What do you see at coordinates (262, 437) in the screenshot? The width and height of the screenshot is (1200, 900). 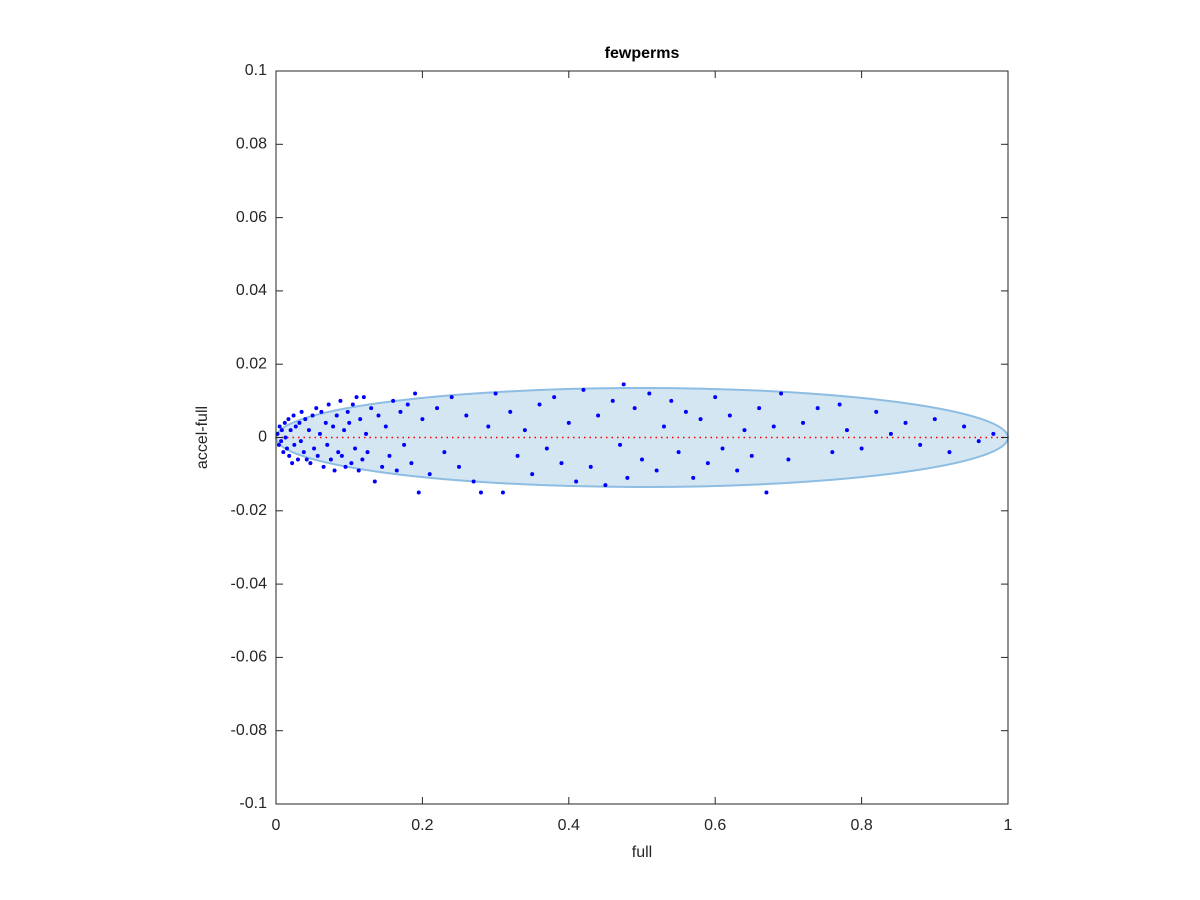 I see `y-tick-label: 0` at bounding box center [262, 437].